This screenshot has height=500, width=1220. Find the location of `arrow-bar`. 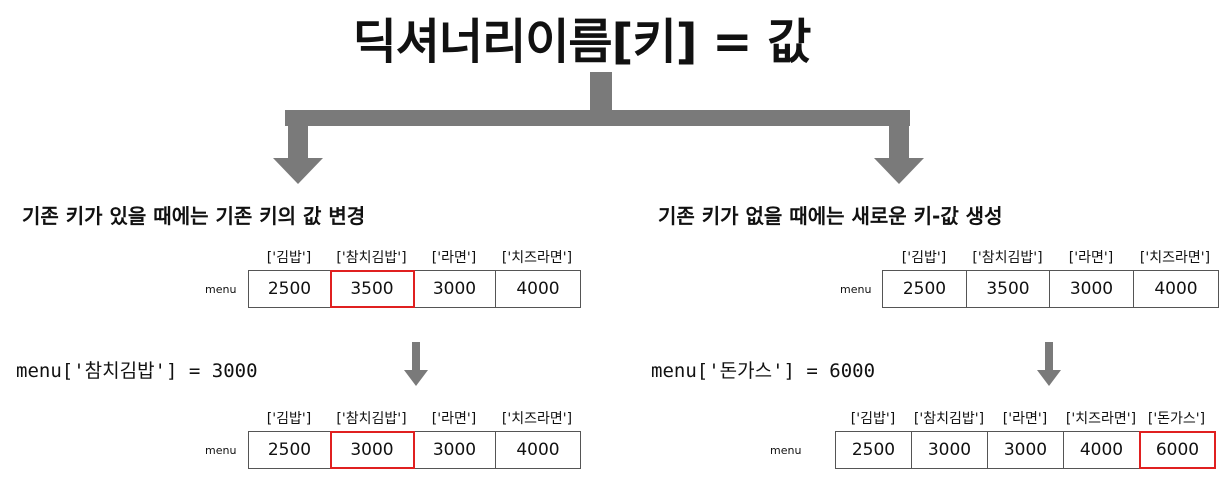

arrow-bar is located at coordinates (597, 118).